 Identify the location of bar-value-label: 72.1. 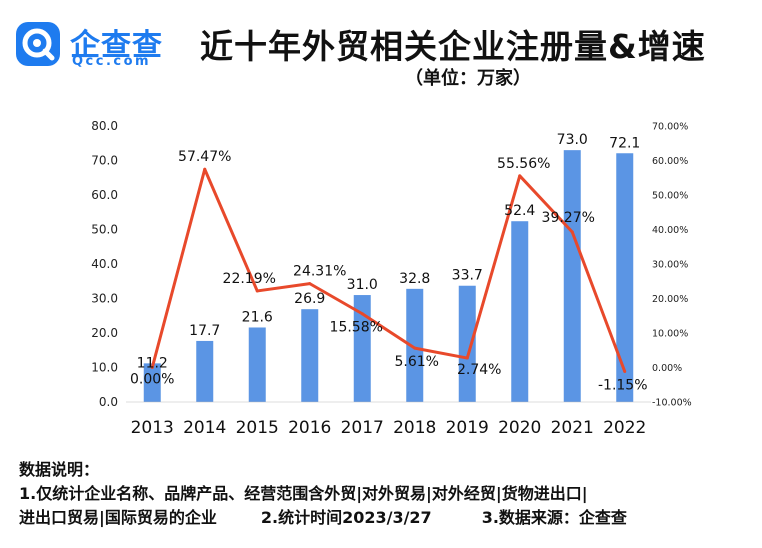
(624, 143).